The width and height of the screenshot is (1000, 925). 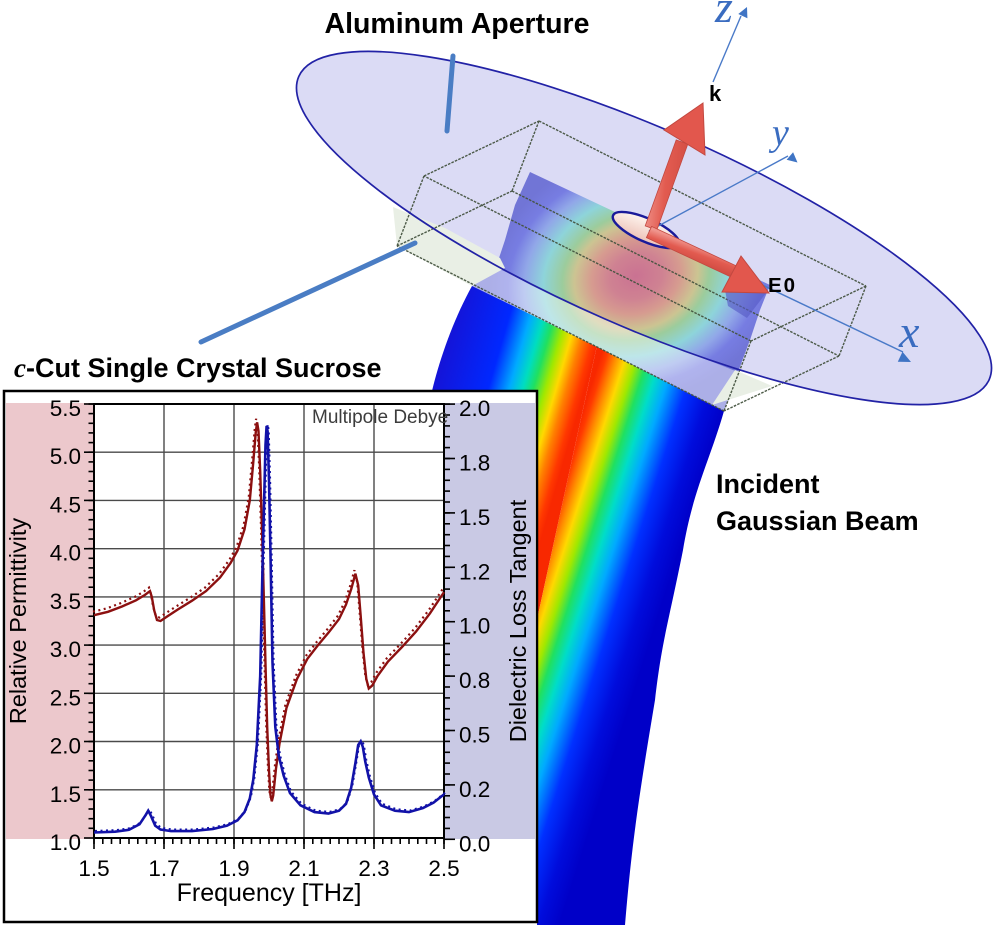 What do you see at coordinates (65, 504) in the screenshot?
I see `svg-text: 4.5` at bounding box center [65, 504].